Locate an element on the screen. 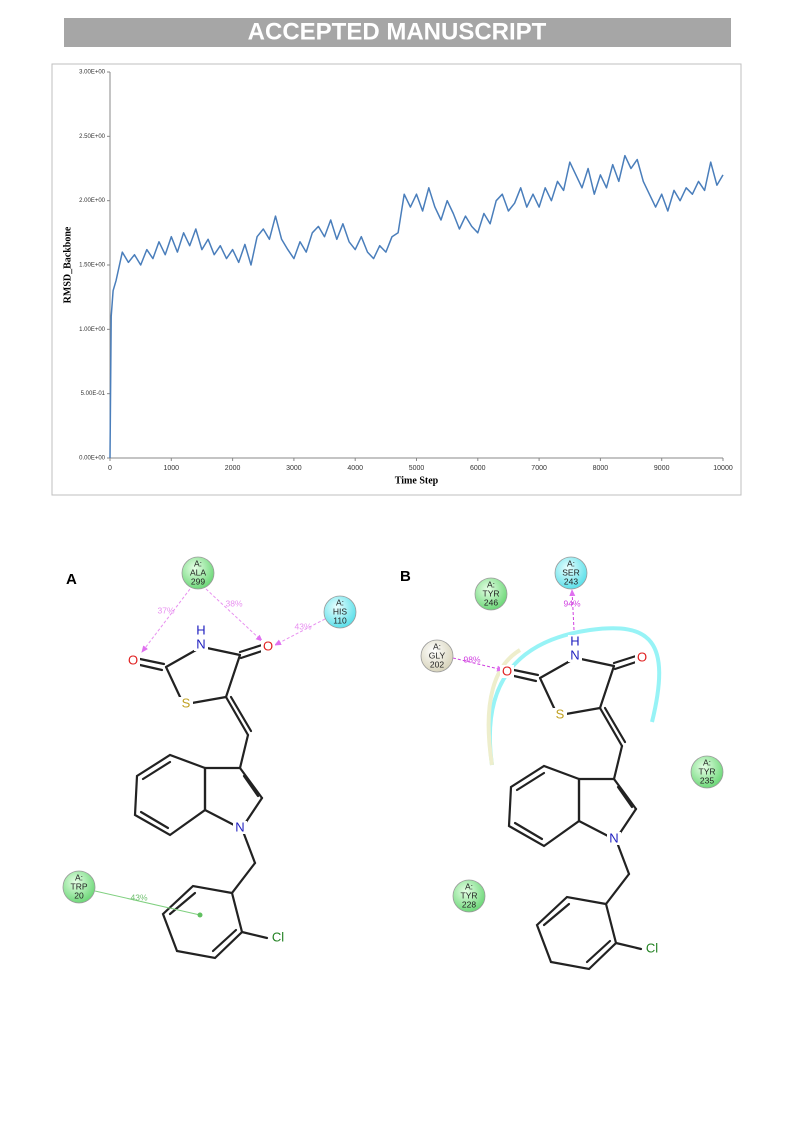 The height and width of the screenshot is (1126, 793). y-tick-label: 5.00E-01 is located at coordinates (93, 394).